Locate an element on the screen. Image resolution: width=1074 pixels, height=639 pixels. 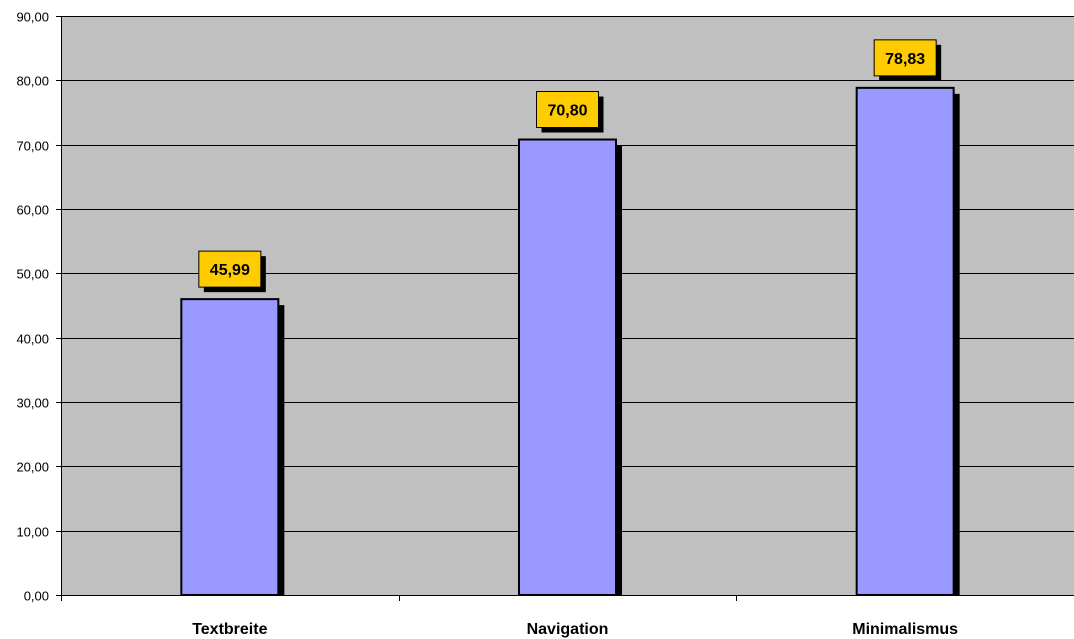
bar-navigation is located at coordinates (567, 367).